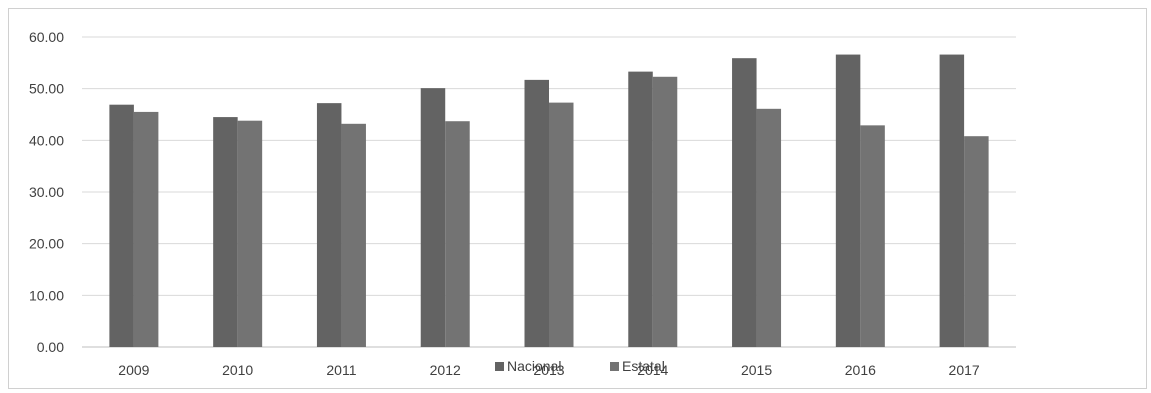  I want to click on bar-nacional-2012, so click(433, 218).